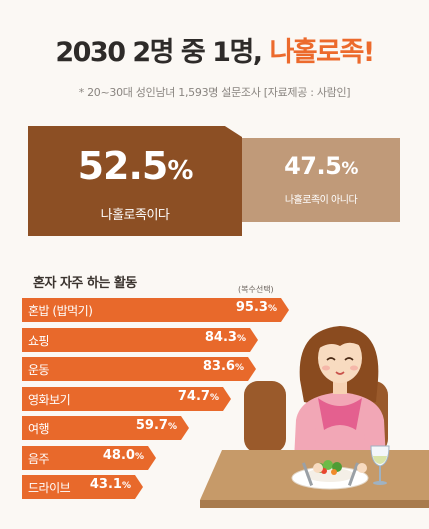  I want to click on no-share-unit: %, so click(349, 169).